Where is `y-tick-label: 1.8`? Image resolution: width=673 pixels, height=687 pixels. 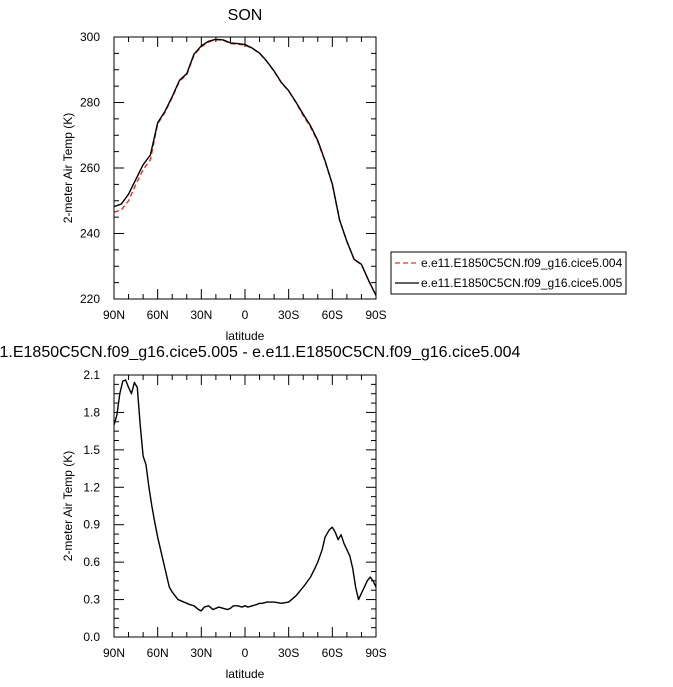
y-tick-label: 1.8 is located at coordinates (91, 412).